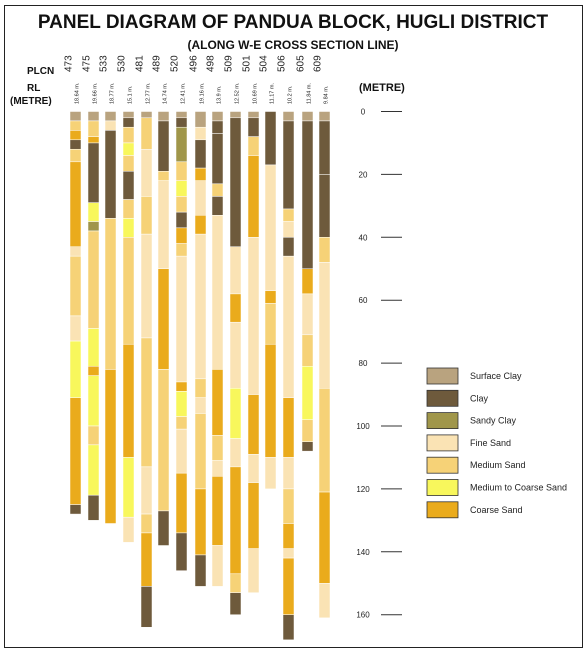 The height and width of the screenshot is (651, 586). Describe the element at coordinates (291, 94) in the screenshot. I see `rl-value: 10.2 m.` at that location.